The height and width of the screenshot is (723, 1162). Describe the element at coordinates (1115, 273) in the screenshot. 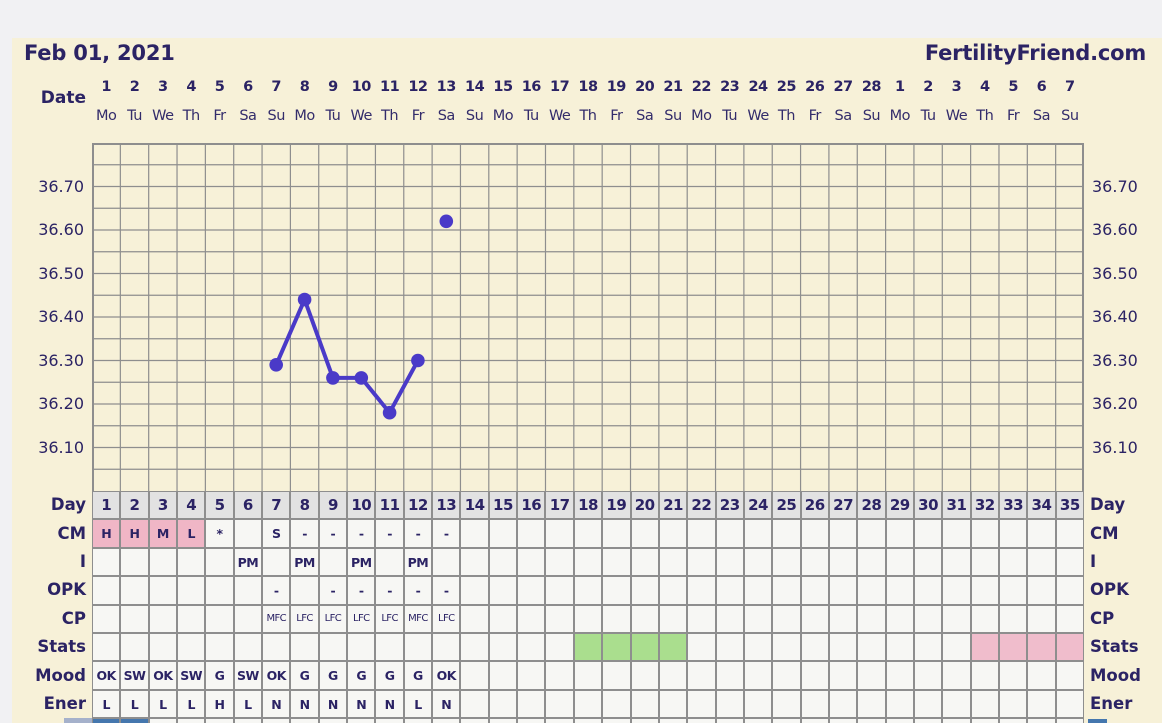

I see `temp-tick-right: 36.50` at that location.